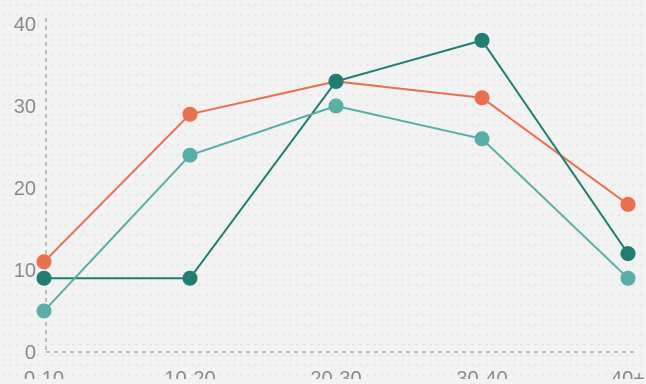 The image size is (646, 384). Describe the element at coordinates (628, 373) in the screenshot. I see `x-tick-label: 40+` at that location.